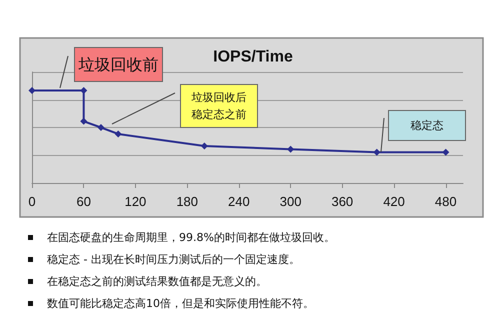 Image resolution: width=500 pixels, height=323 pixels. I want to click on x-tick-label: 480, so click(445, 201).